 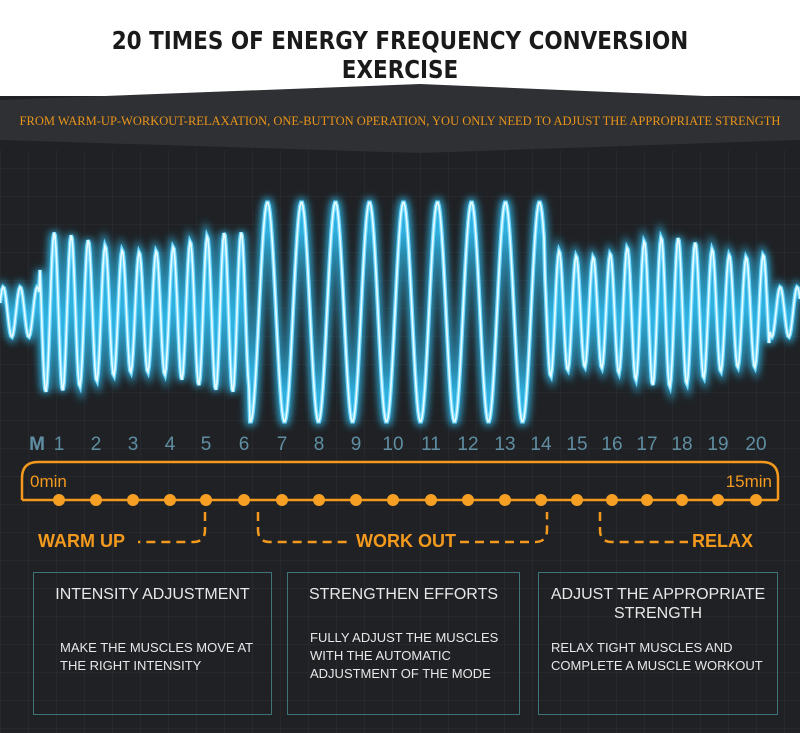 What do you see at coordinates (718, 444) in the screenshot?
I see `mode-label: 19` at bounding box center [718, 444].